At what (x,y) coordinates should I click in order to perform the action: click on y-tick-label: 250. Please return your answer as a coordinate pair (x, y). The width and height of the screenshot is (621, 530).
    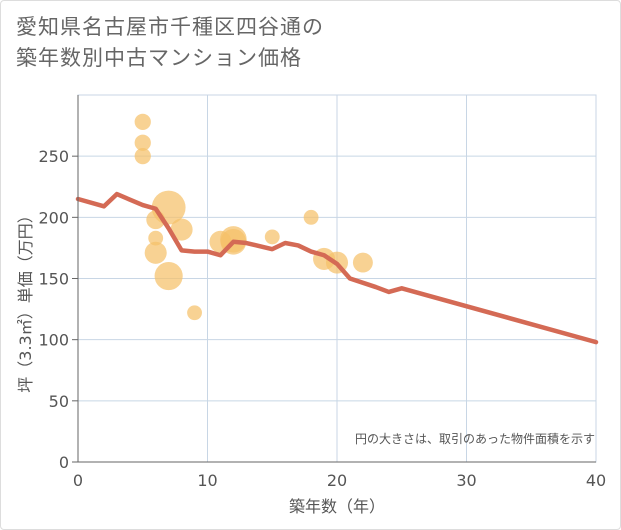
    Looking at the image, I should click on (53, 156).